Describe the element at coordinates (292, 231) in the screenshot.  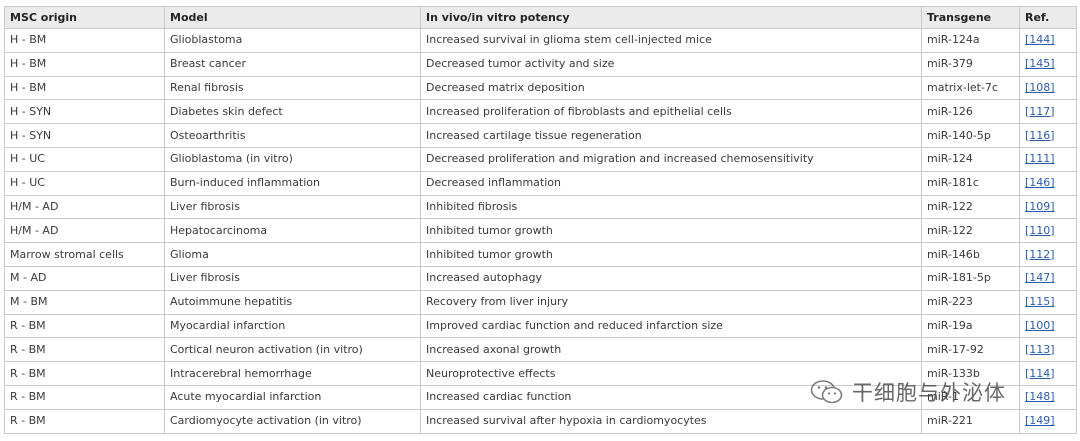
I see `cell-model: Hepatocarcinoma` at that location.